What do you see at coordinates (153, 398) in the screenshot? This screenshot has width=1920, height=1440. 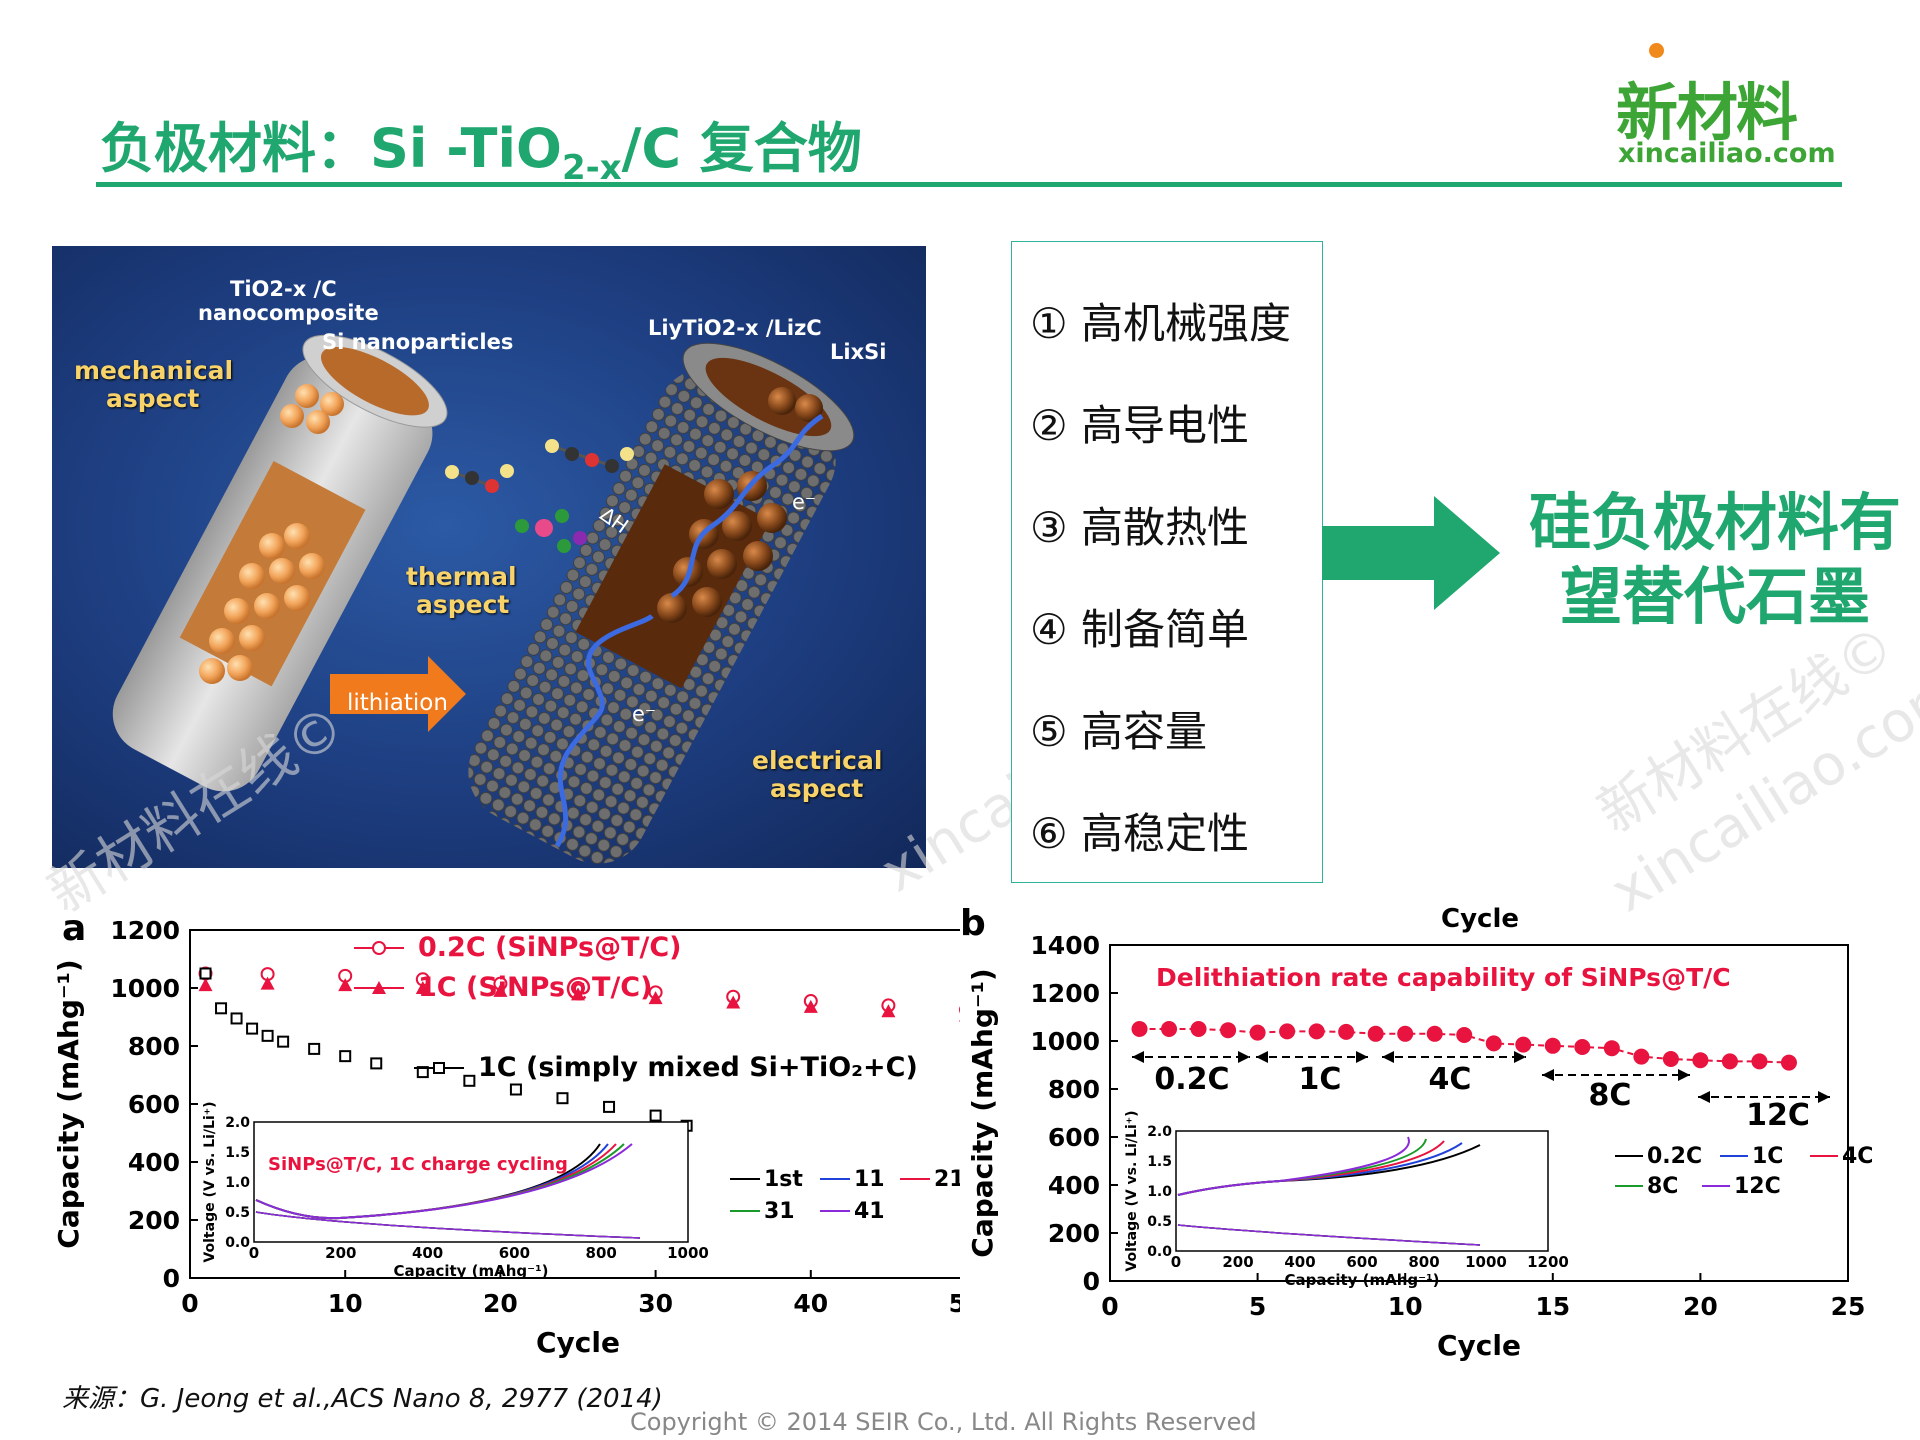 I see `mechanical-aspect-label: aspect` at bounding box center [153, 398].